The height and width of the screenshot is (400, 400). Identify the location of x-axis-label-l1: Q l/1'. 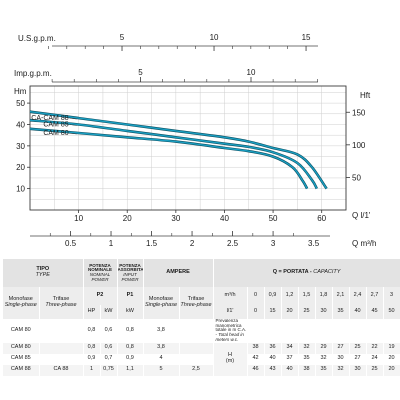
(361, 215).